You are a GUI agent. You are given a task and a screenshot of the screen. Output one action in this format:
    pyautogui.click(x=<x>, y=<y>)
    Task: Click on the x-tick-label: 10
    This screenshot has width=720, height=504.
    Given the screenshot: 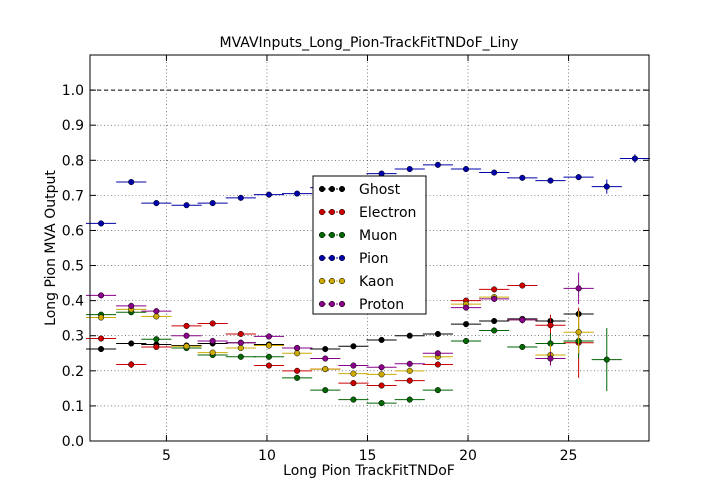 What is the action you would take?
    pyautogui.click(x=267, y=456)
    